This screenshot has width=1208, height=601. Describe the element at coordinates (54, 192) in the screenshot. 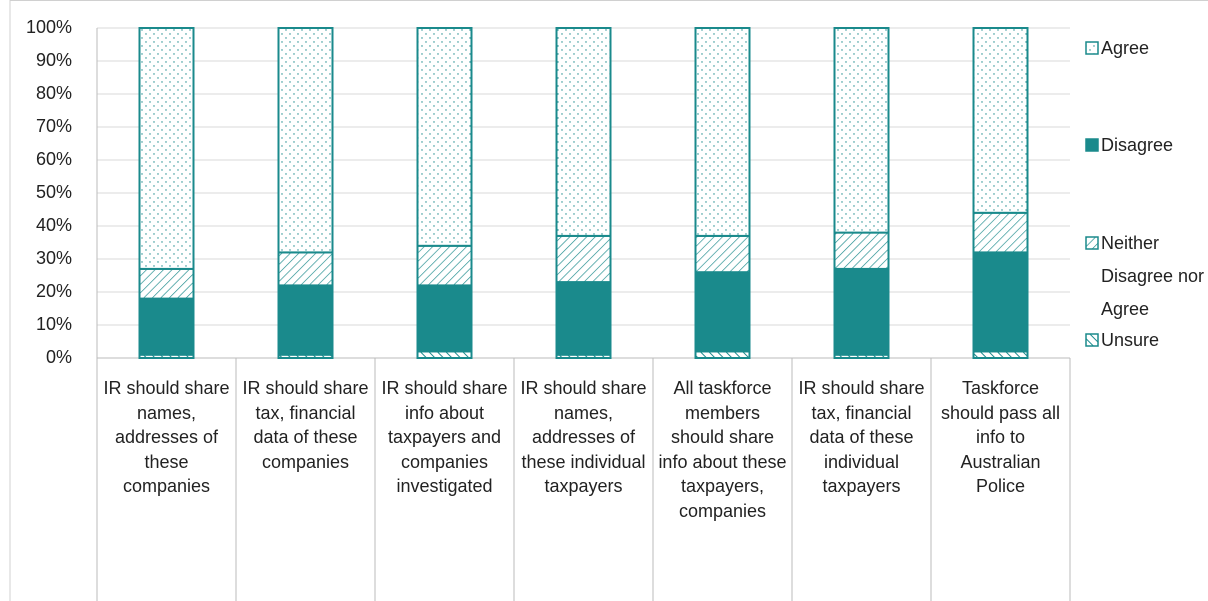

I see `y-tick-label: 50%` at that location.